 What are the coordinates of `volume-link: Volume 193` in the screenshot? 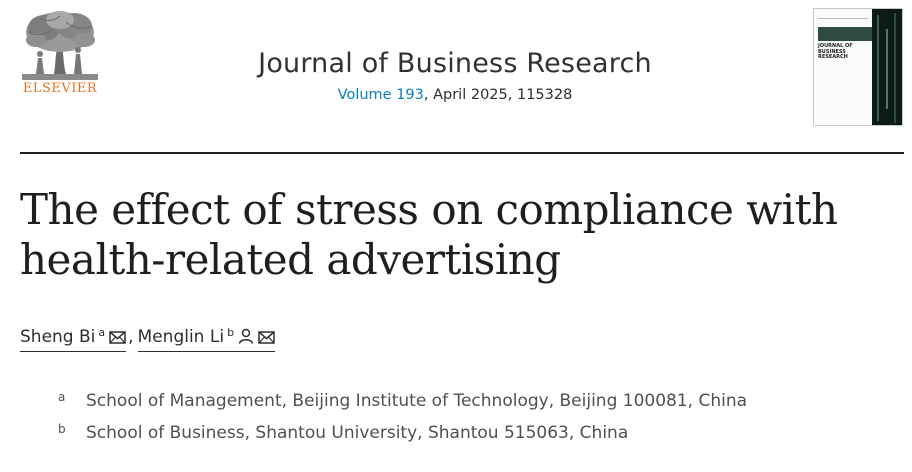 It's located at (380, 95).